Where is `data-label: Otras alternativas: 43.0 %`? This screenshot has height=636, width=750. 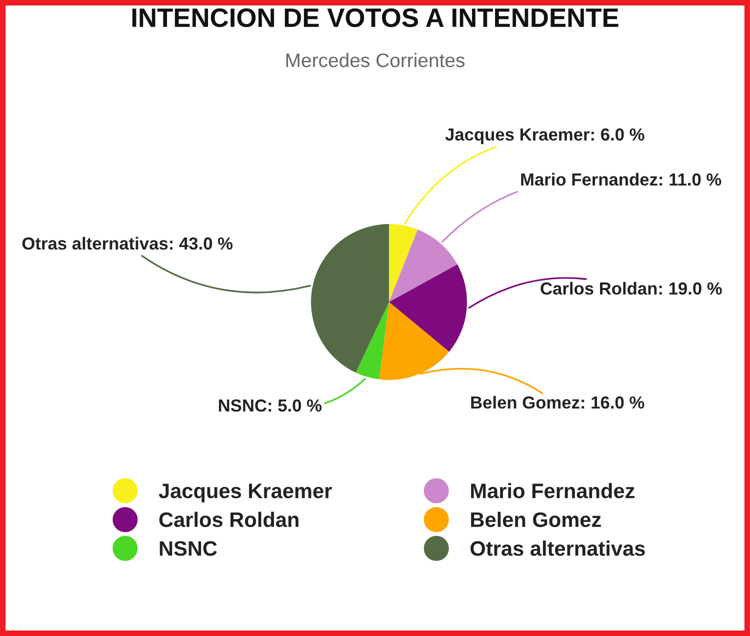 data-label: Otras alternativas: 43.0 % is located at coordinates (127, 243).